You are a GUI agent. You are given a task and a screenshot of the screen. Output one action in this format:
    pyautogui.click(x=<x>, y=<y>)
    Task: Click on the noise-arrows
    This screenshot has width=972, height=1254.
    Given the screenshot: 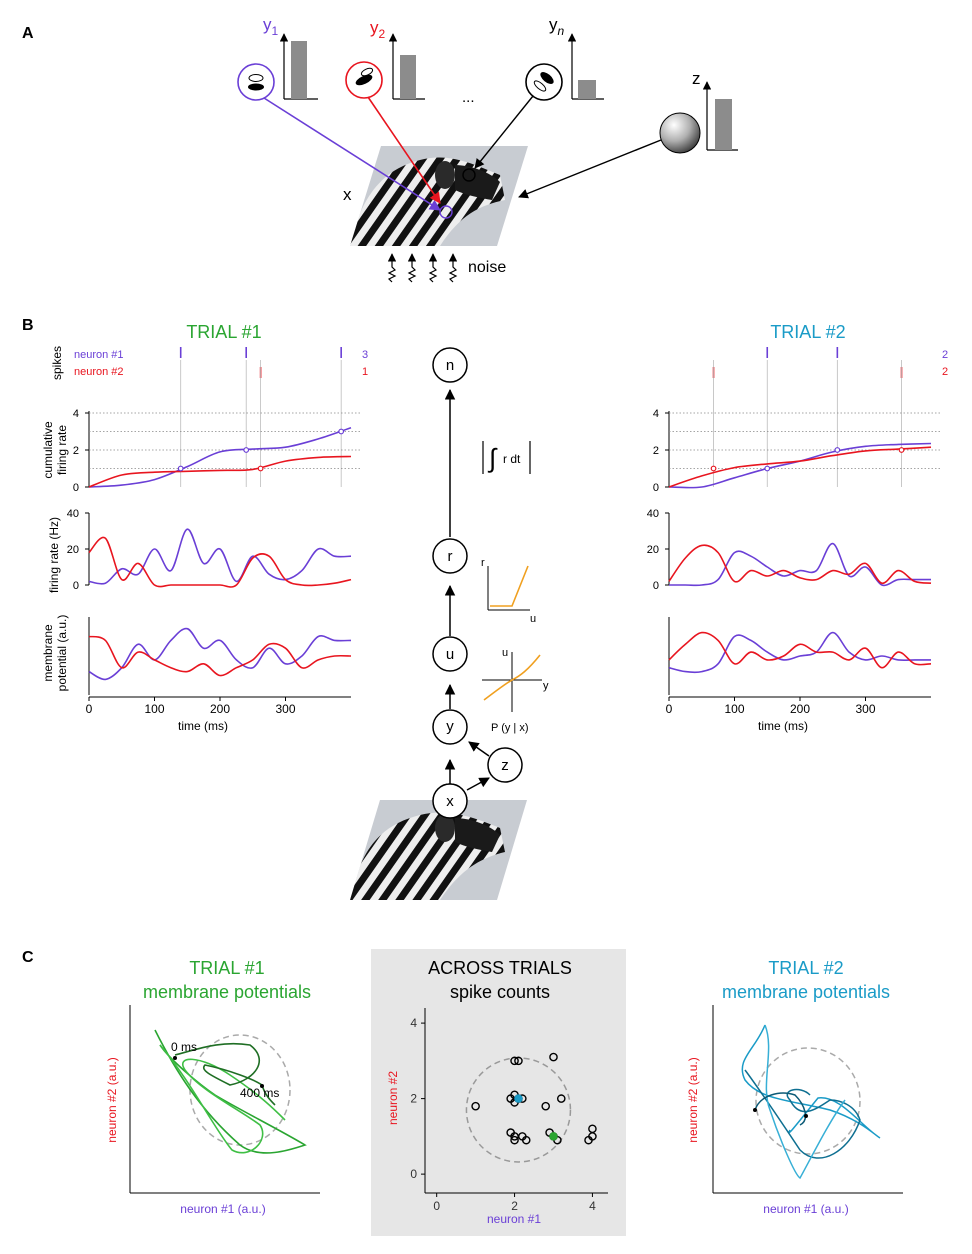 What is the action you would take?
    pyautogui.click(x=422, y=268)
    